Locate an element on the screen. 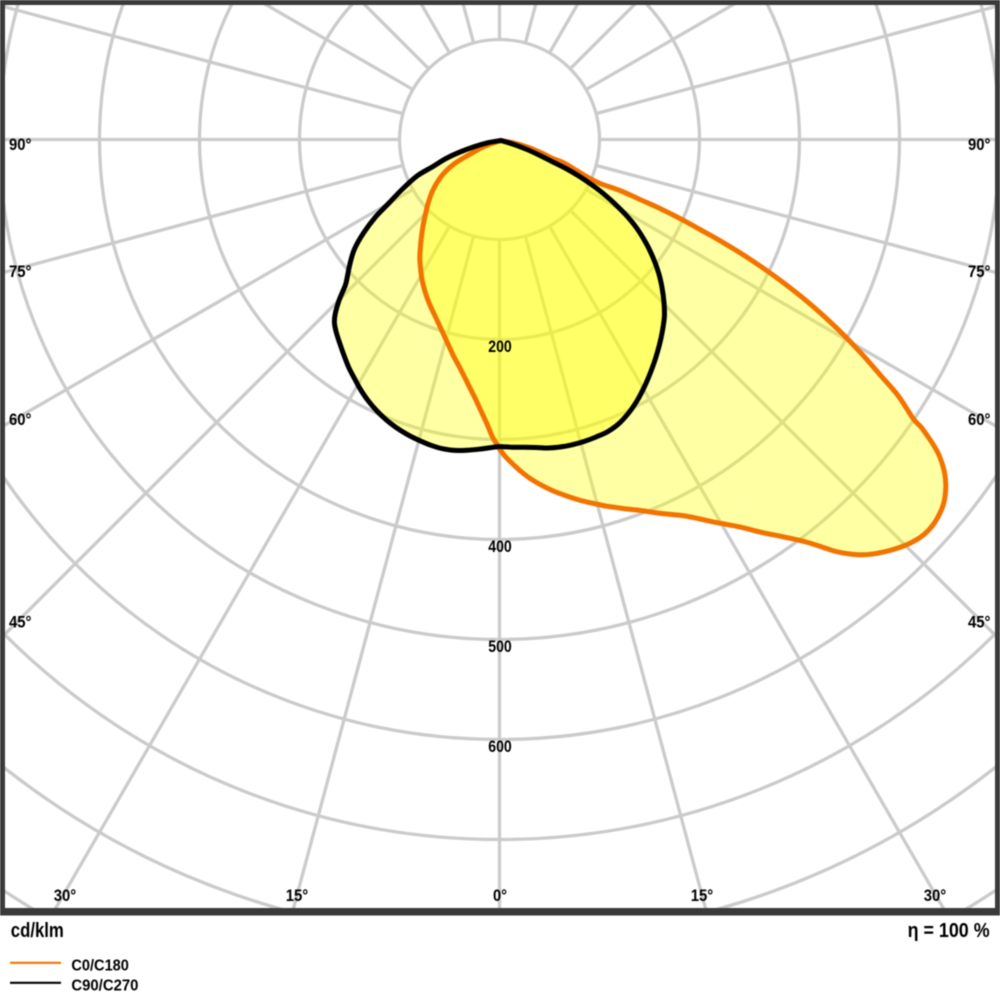  svg-text: 200 is located at coordinates (500, 346).